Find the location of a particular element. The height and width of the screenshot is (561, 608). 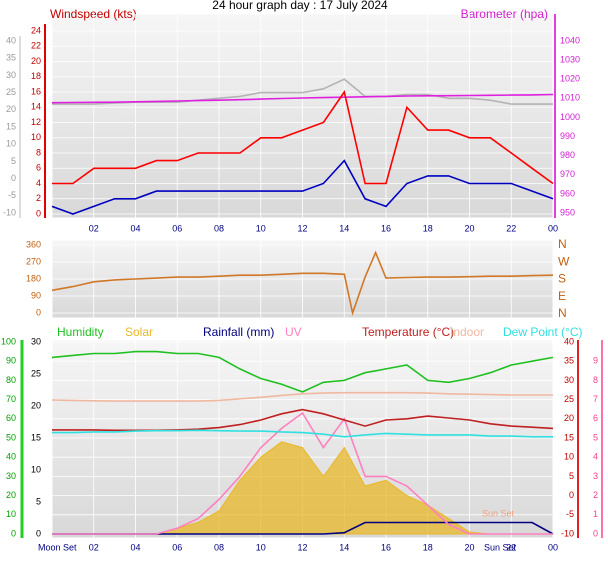

y3-tick-label: -5 is located at coordinates (12, 195).